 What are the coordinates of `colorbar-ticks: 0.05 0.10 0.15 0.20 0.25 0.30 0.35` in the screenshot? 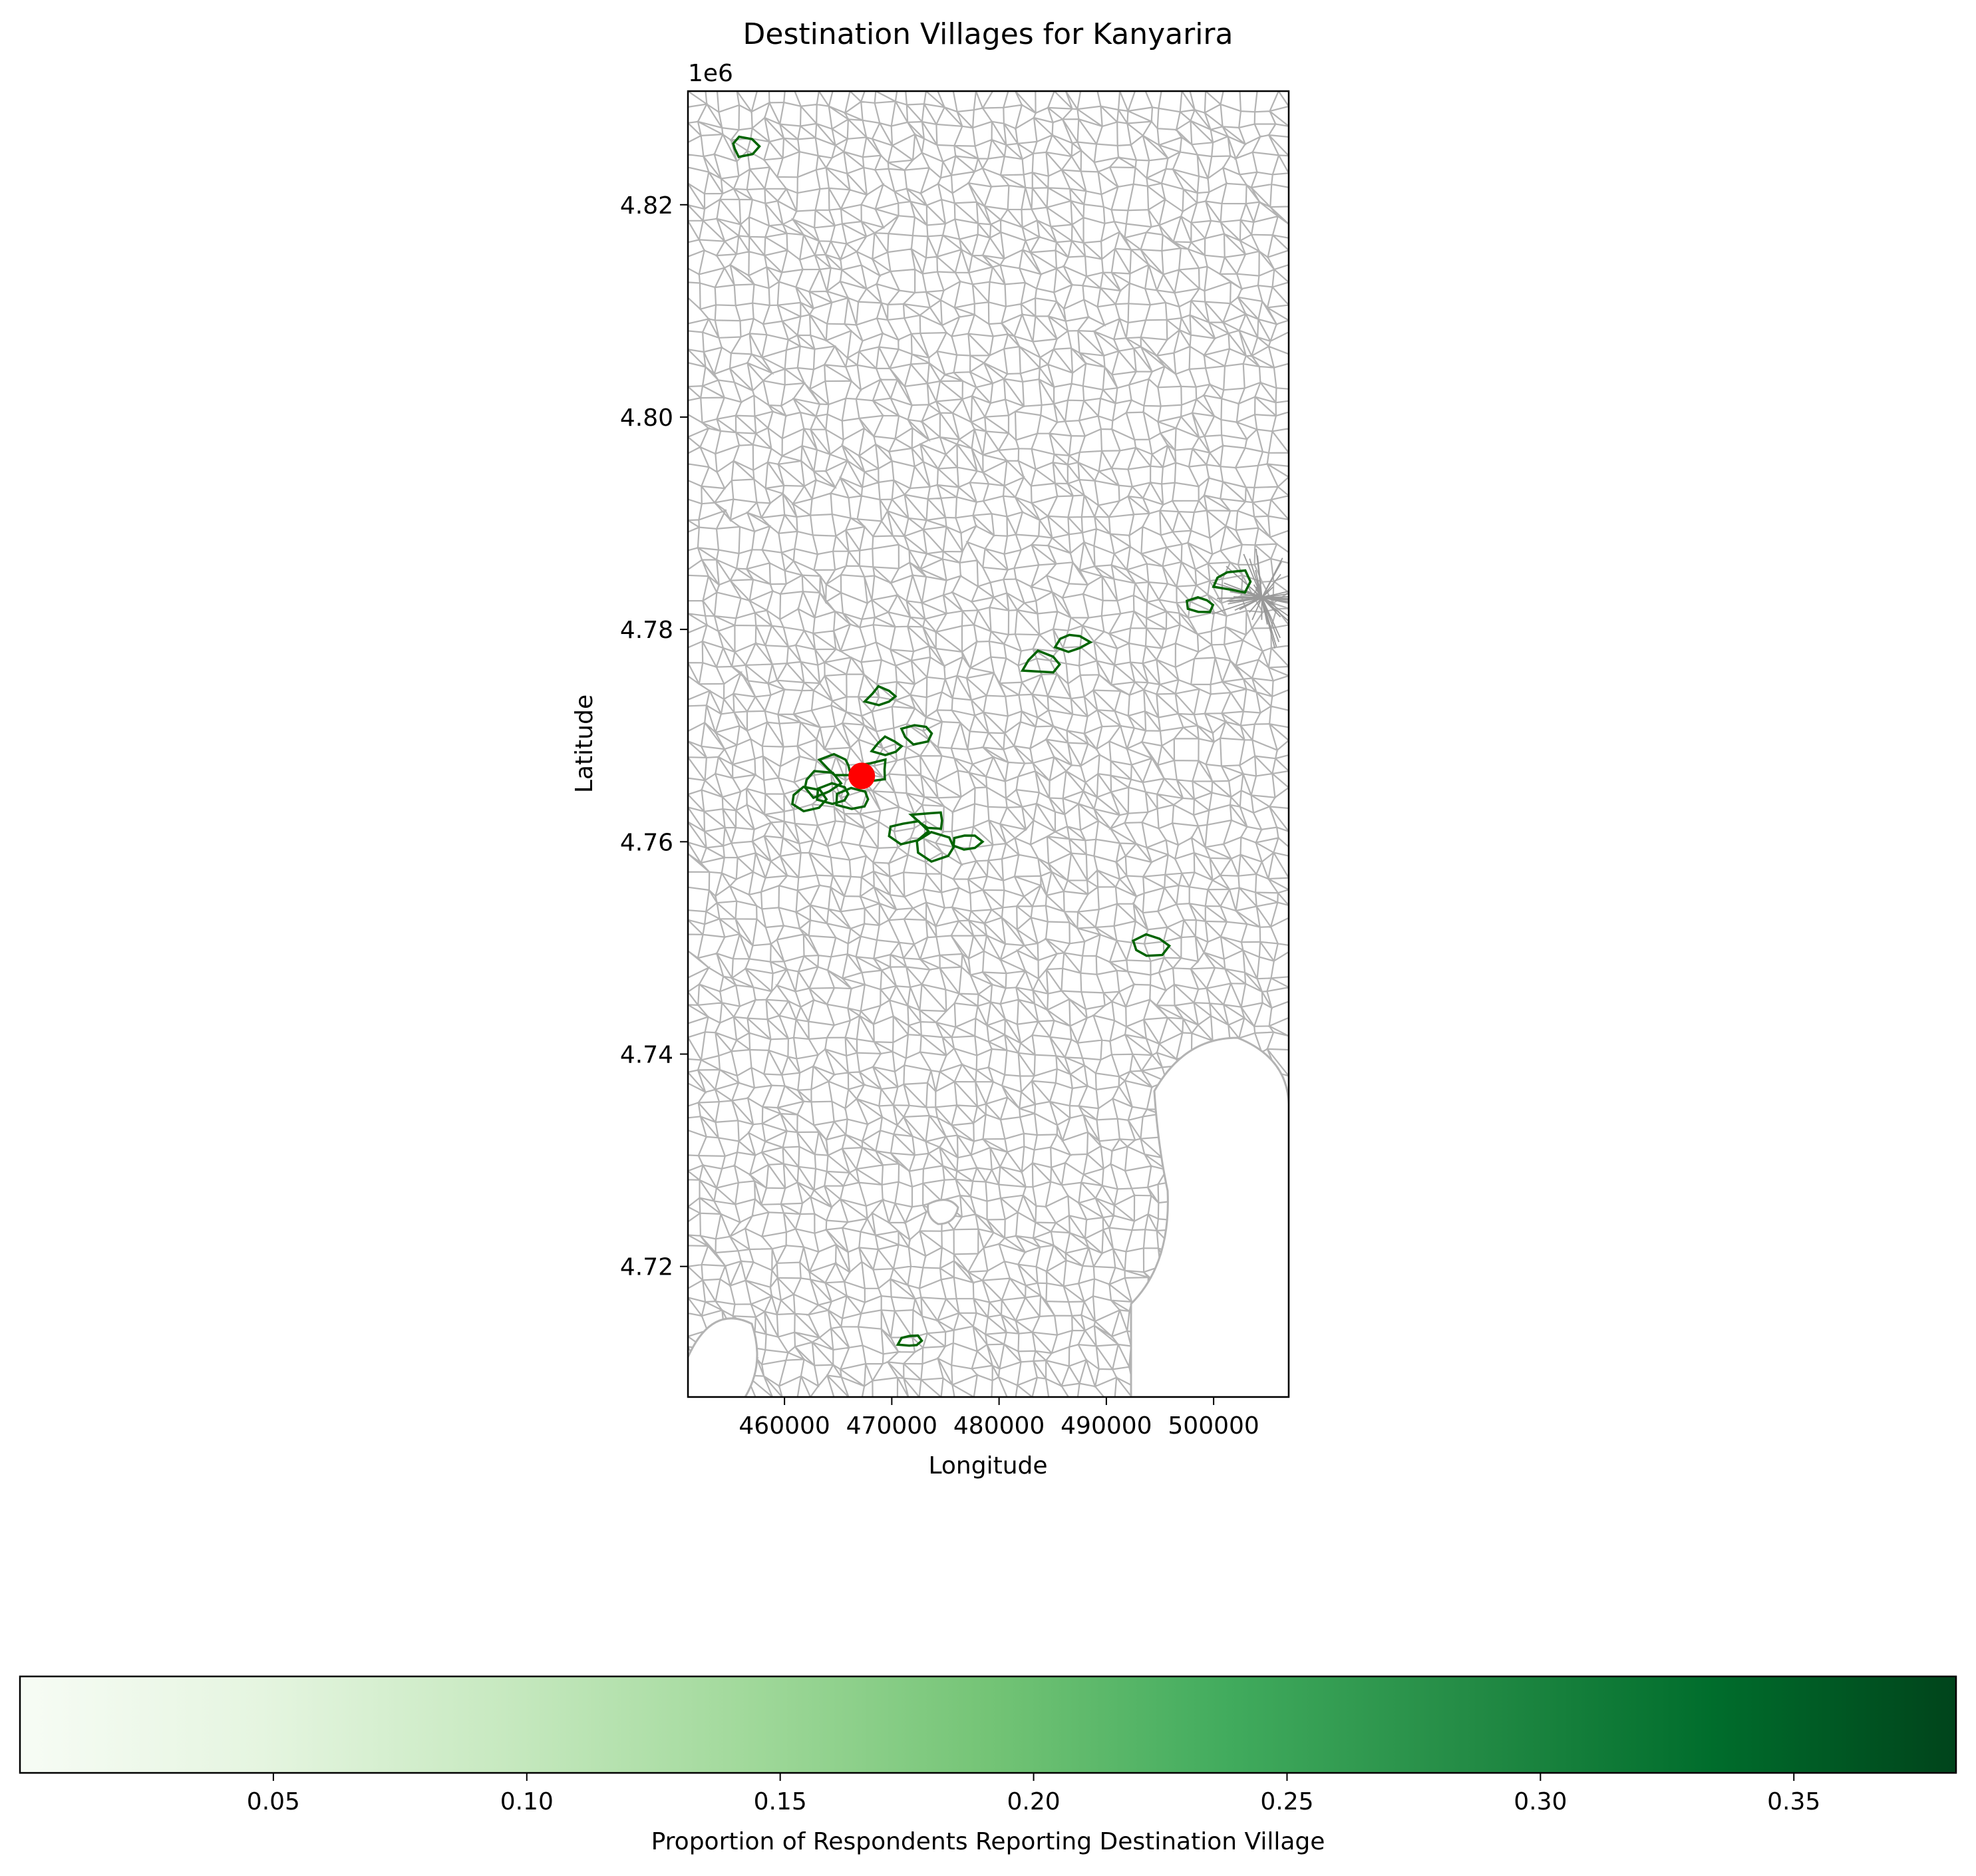 It's located at (1033, 1794).